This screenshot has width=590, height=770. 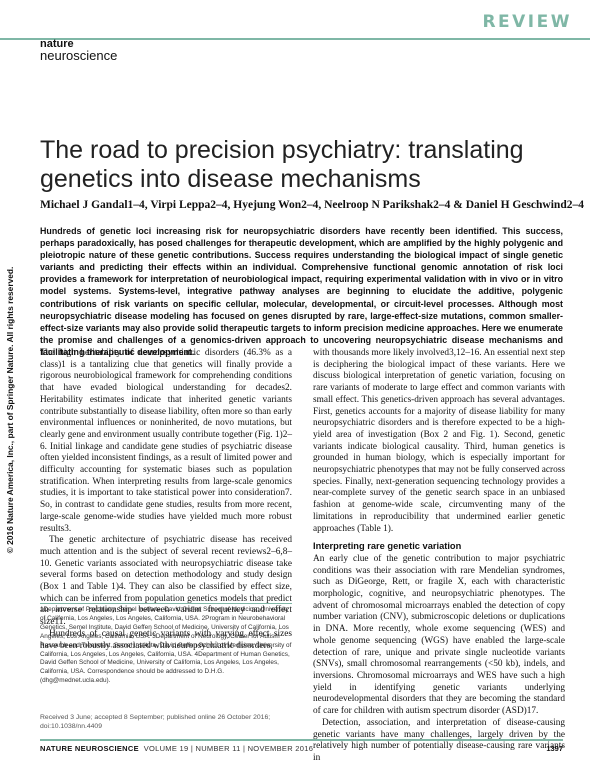 What do you see at coordinates (527, 22) in the screenshot?
I see `section-label: REVIEW` at bounding box center [527, 22].